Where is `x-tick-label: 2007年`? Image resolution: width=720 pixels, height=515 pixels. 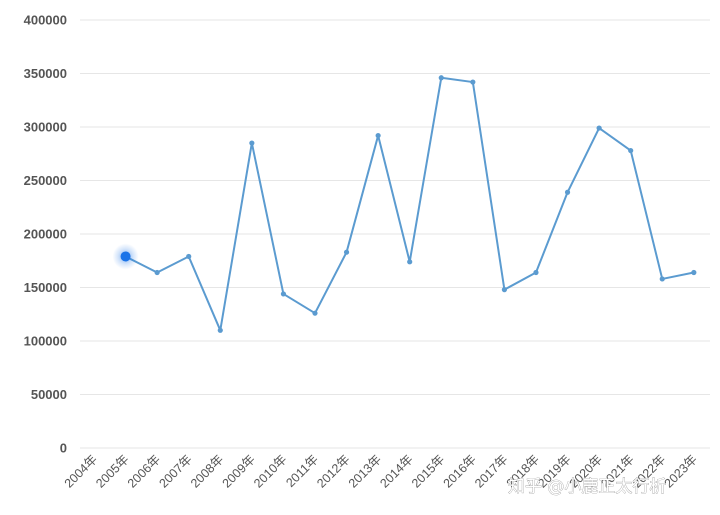
x-tick-label: 2007年 is located at coordinates (175, 471).